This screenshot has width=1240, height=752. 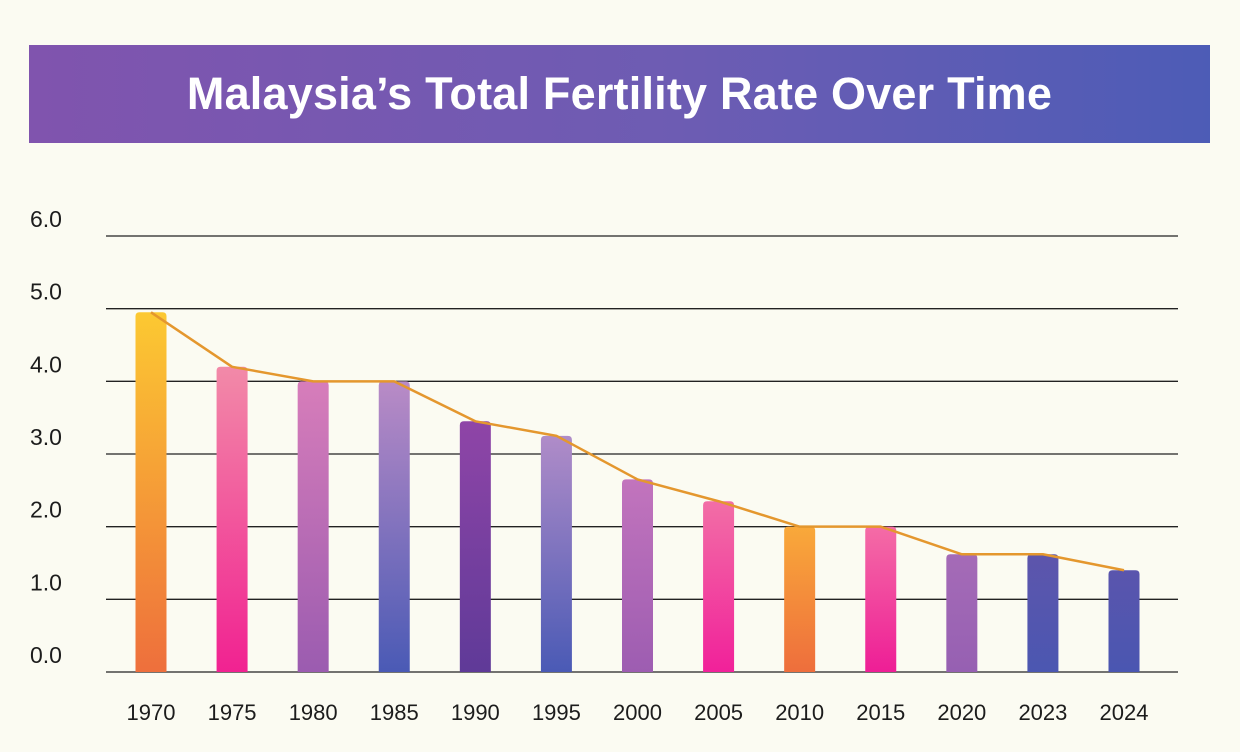 I want to click on bar-2005, so click(x=719, y=586).